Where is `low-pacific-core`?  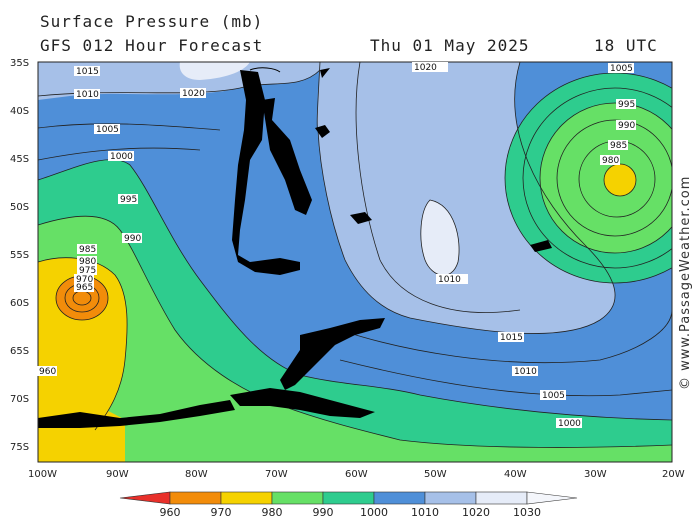 low-pacific-core is located at coordinates (82, 298).